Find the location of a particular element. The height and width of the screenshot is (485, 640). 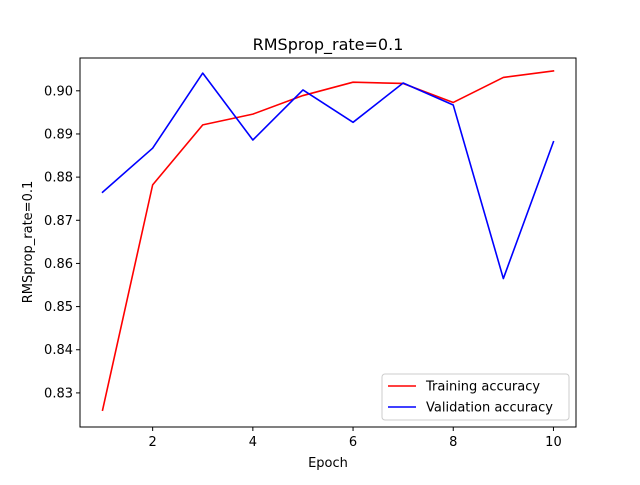

y-tick-label: 0.89 is located at coordinates (58, 134).